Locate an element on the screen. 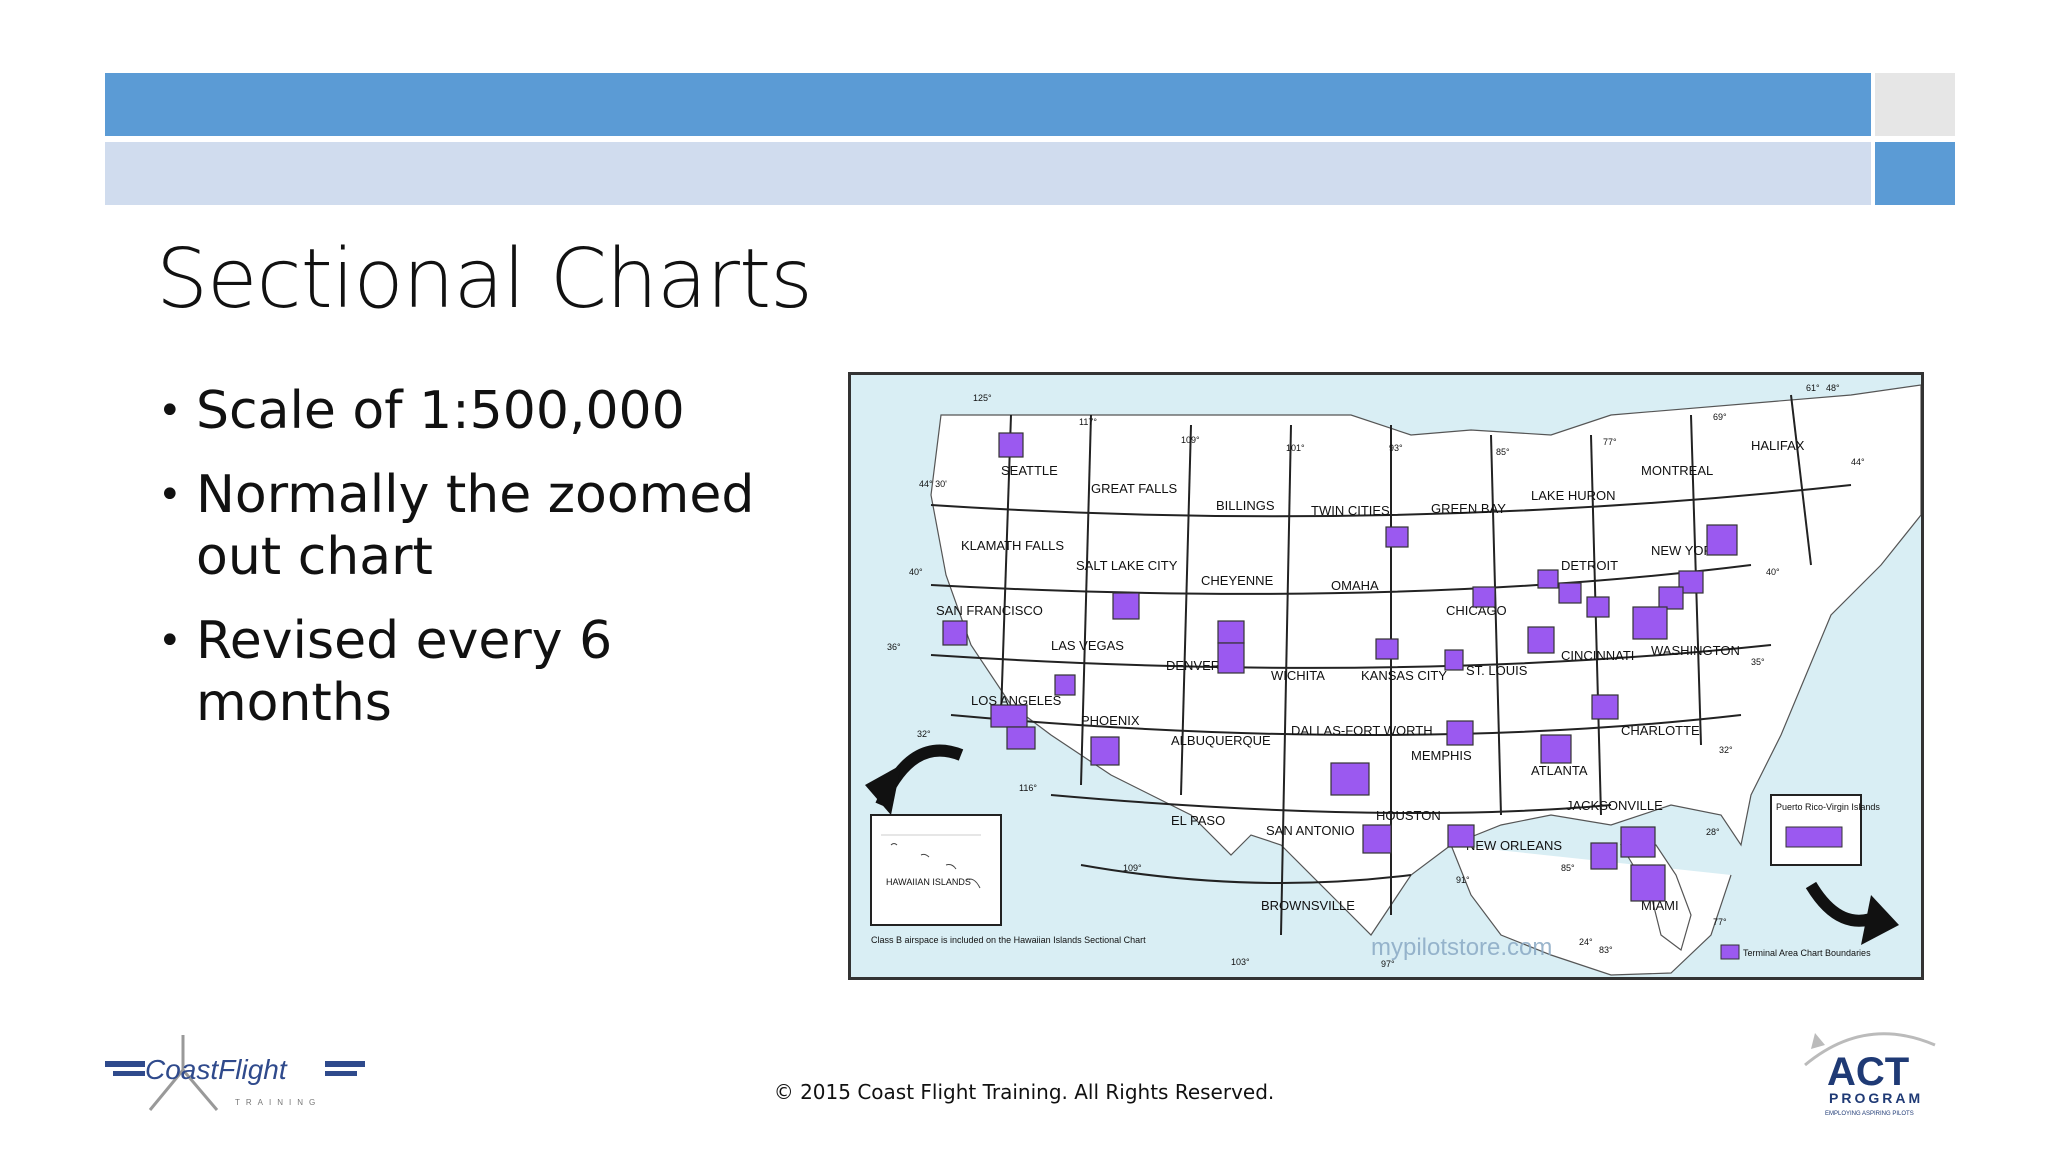 The height and width of the screenshot is (1152, 2048). degree-label: 93° is located at coordinates (1396, 448).